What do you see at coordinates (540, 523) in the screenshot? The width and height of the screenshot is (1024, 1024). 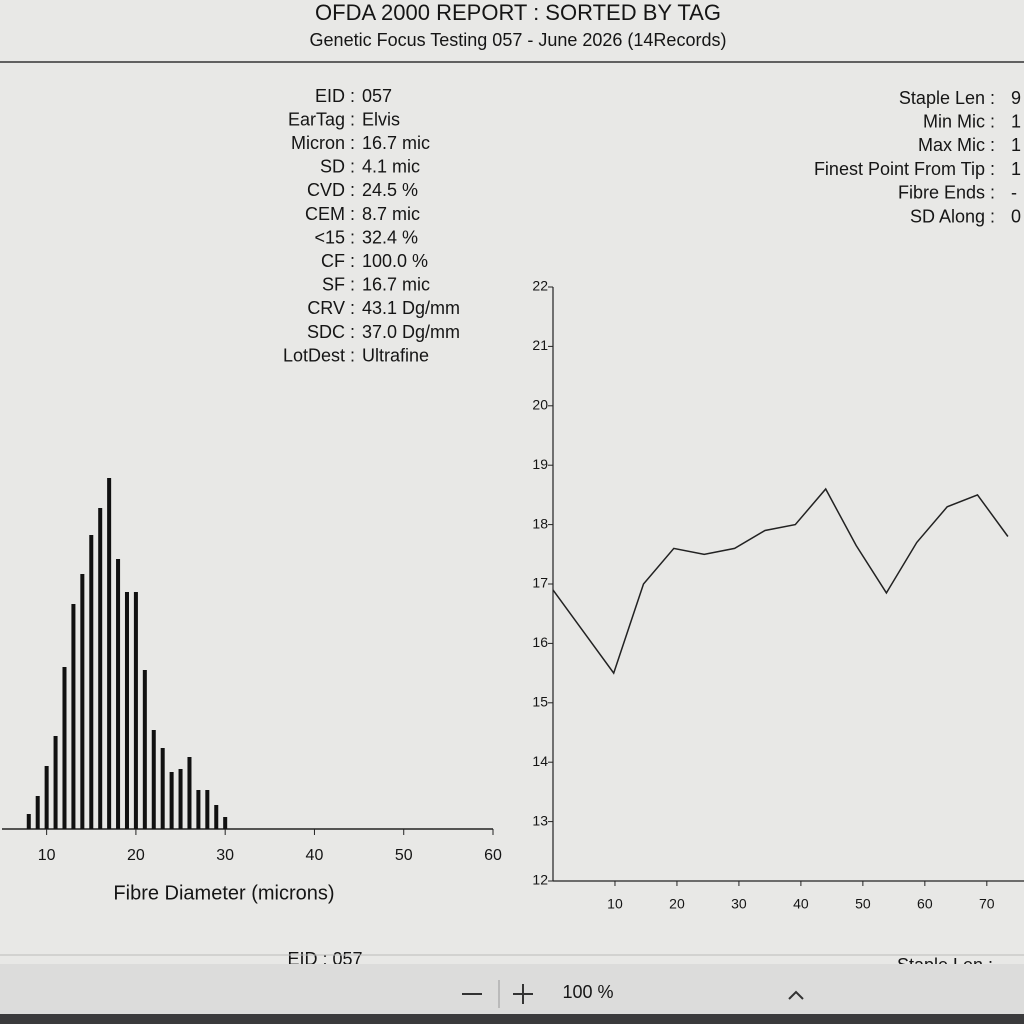 I see `y-tick-label: 18` at bounding box center [540, 523].